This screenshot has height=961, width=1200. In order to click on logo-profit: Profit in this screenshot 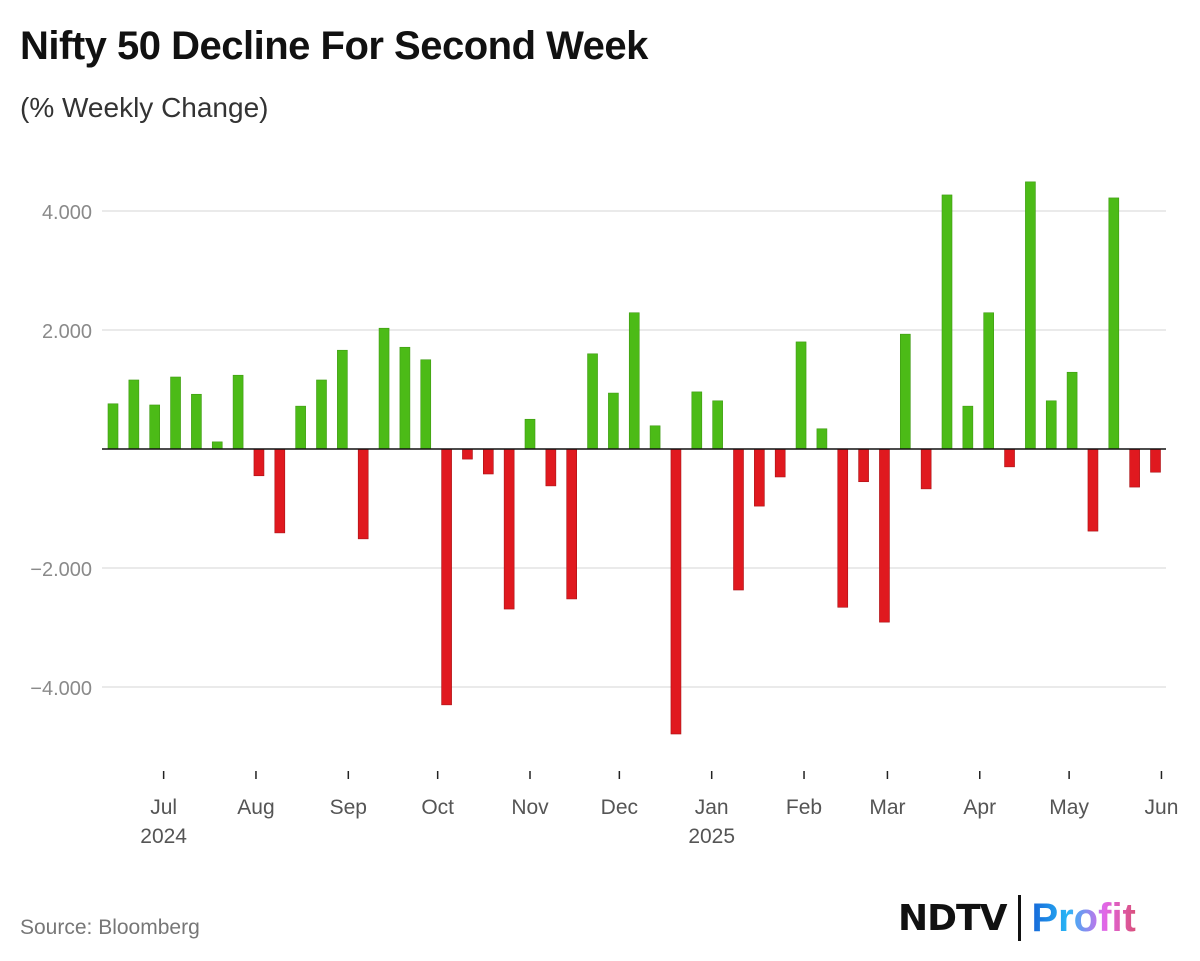, I will do `click(1083, 917)`.